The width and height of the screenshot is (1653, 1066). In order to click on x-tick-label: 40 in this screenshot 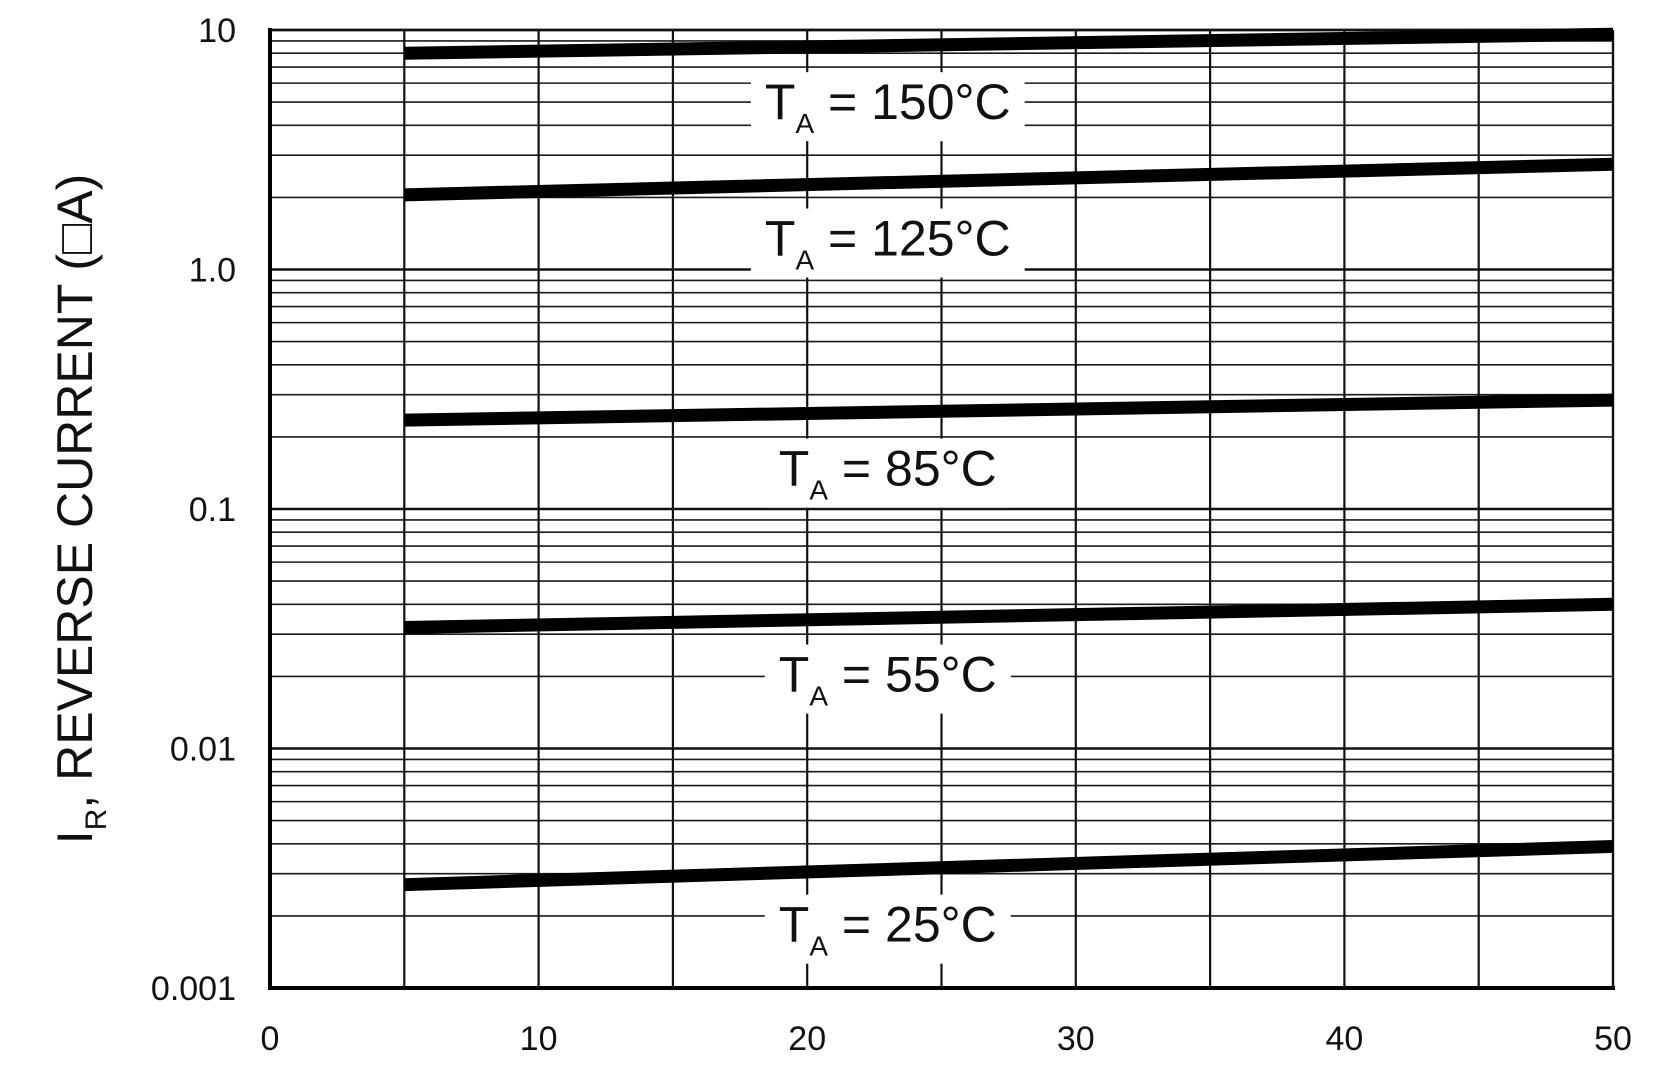, I will do `click(1344, 1039)`.